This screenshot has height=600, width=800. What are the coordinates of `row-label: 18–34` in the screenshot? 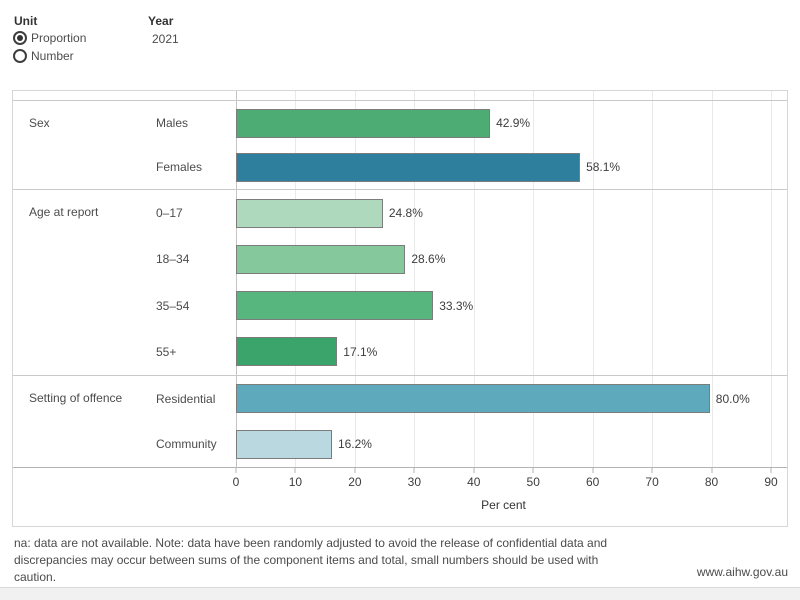 It's located at (173, 259).